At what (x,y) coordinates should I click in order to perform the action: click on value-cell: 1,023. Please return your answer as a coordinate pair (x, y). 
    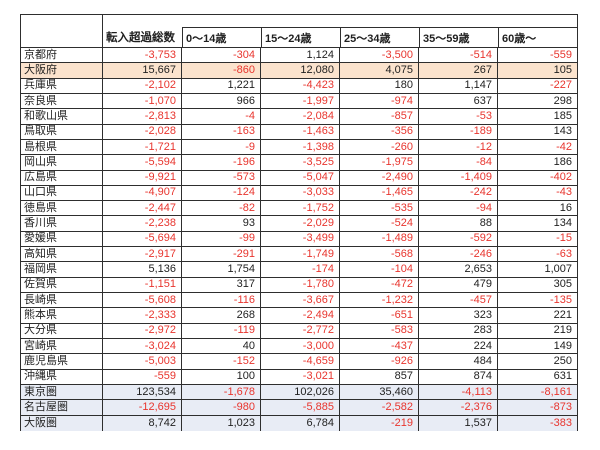
    Looking at the image, I should click on (221, 423).